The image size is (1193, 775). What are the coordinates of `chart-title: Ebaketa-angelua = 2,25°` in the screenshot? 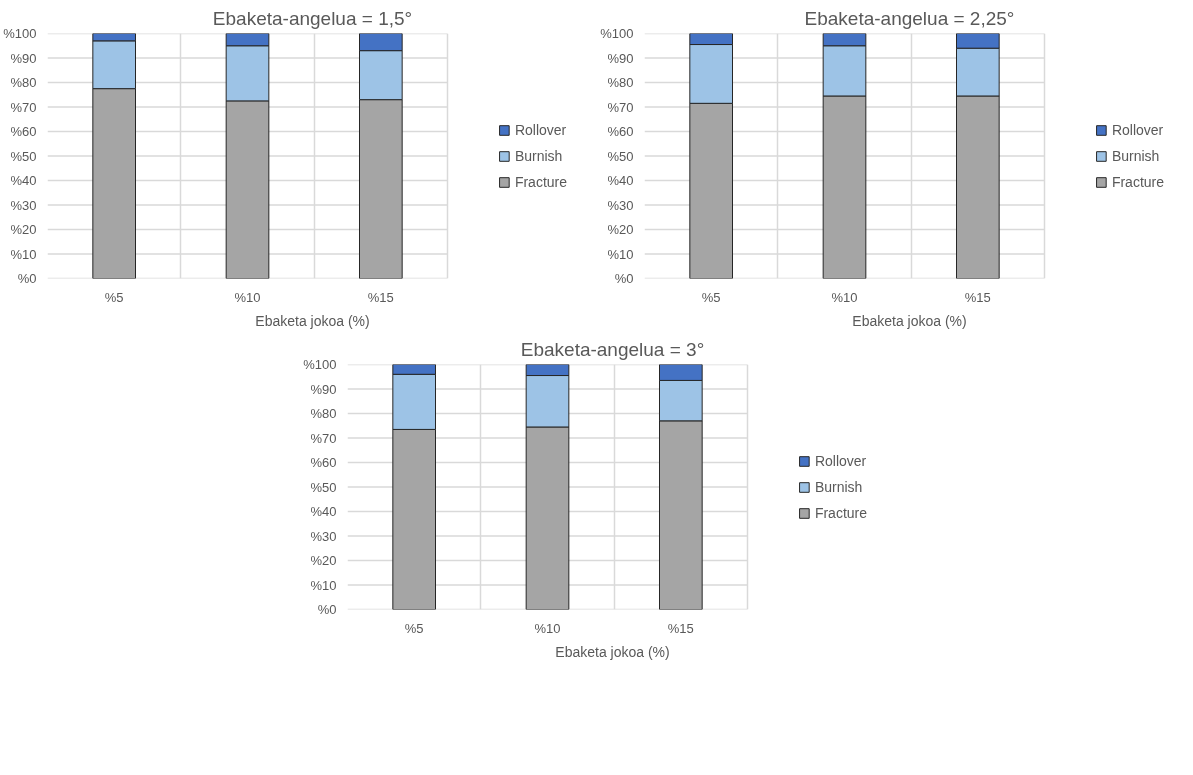 It's located at (909, 18).